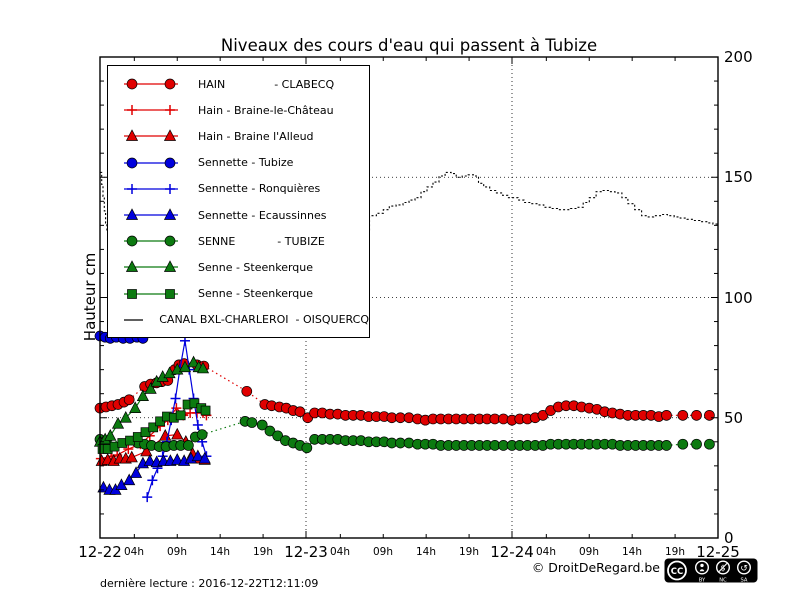  I want to click on legend-label: Sennette - Tubize, so click(246, 163).